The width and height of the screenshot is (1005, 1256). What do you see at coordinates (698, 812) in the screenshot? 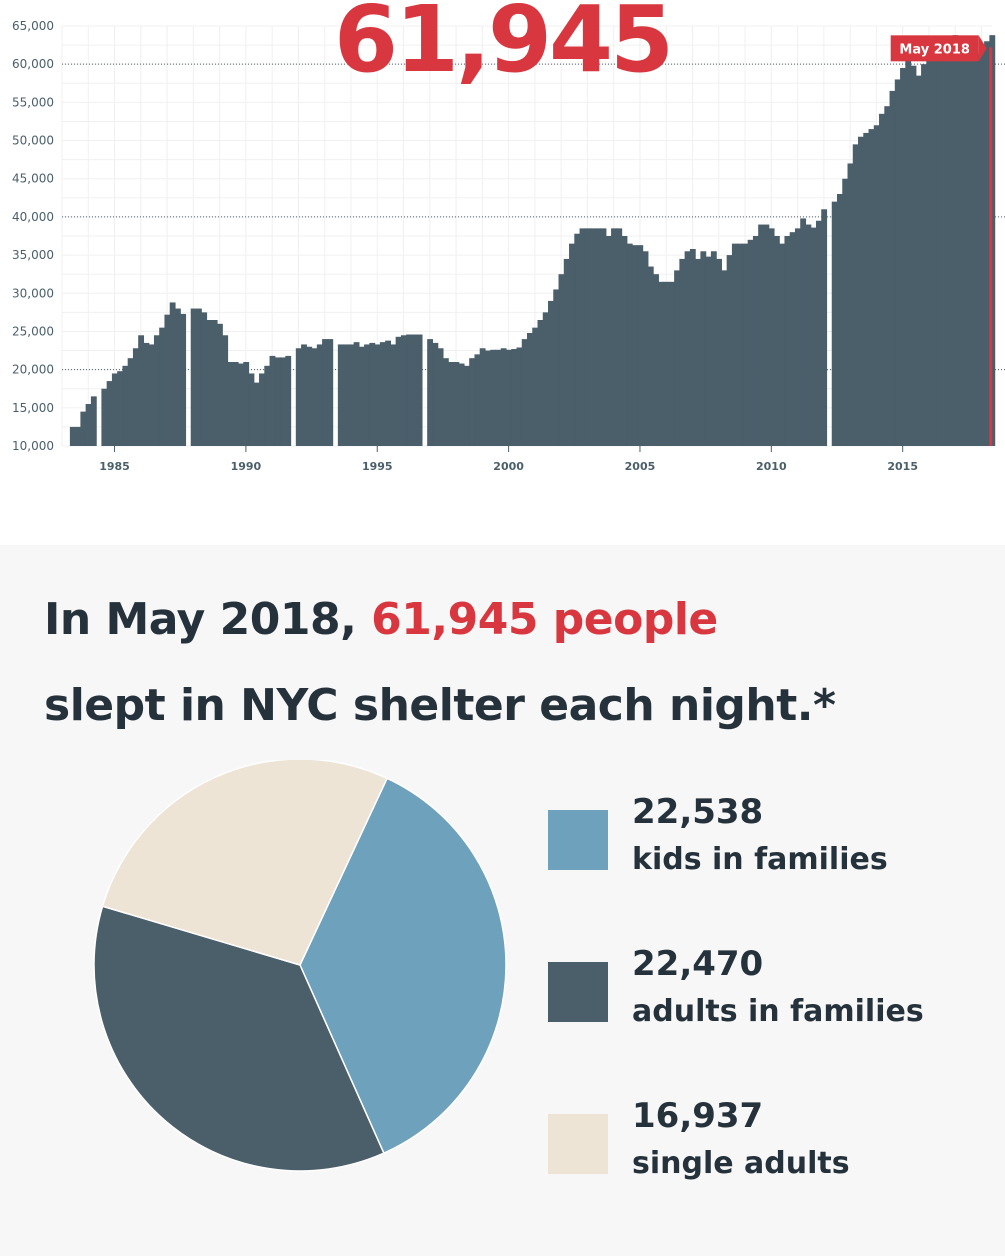
I see `legend-value: 22,538` at bounding box center [698, 812].